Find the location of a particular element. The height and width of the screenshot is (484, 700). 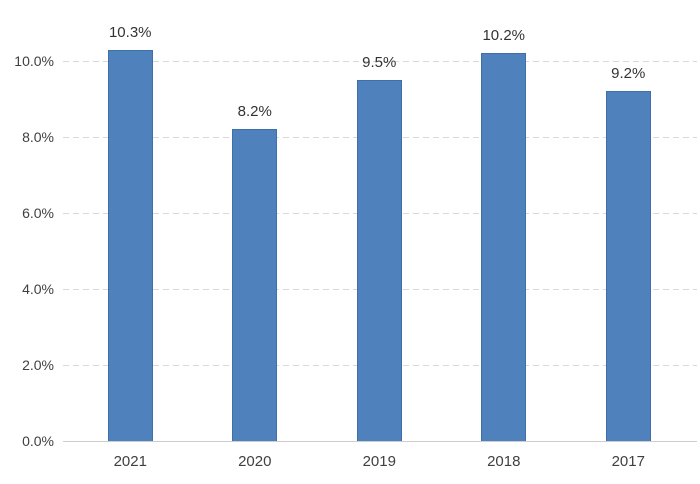

bar-2020 is located at coordinates (255, 285).